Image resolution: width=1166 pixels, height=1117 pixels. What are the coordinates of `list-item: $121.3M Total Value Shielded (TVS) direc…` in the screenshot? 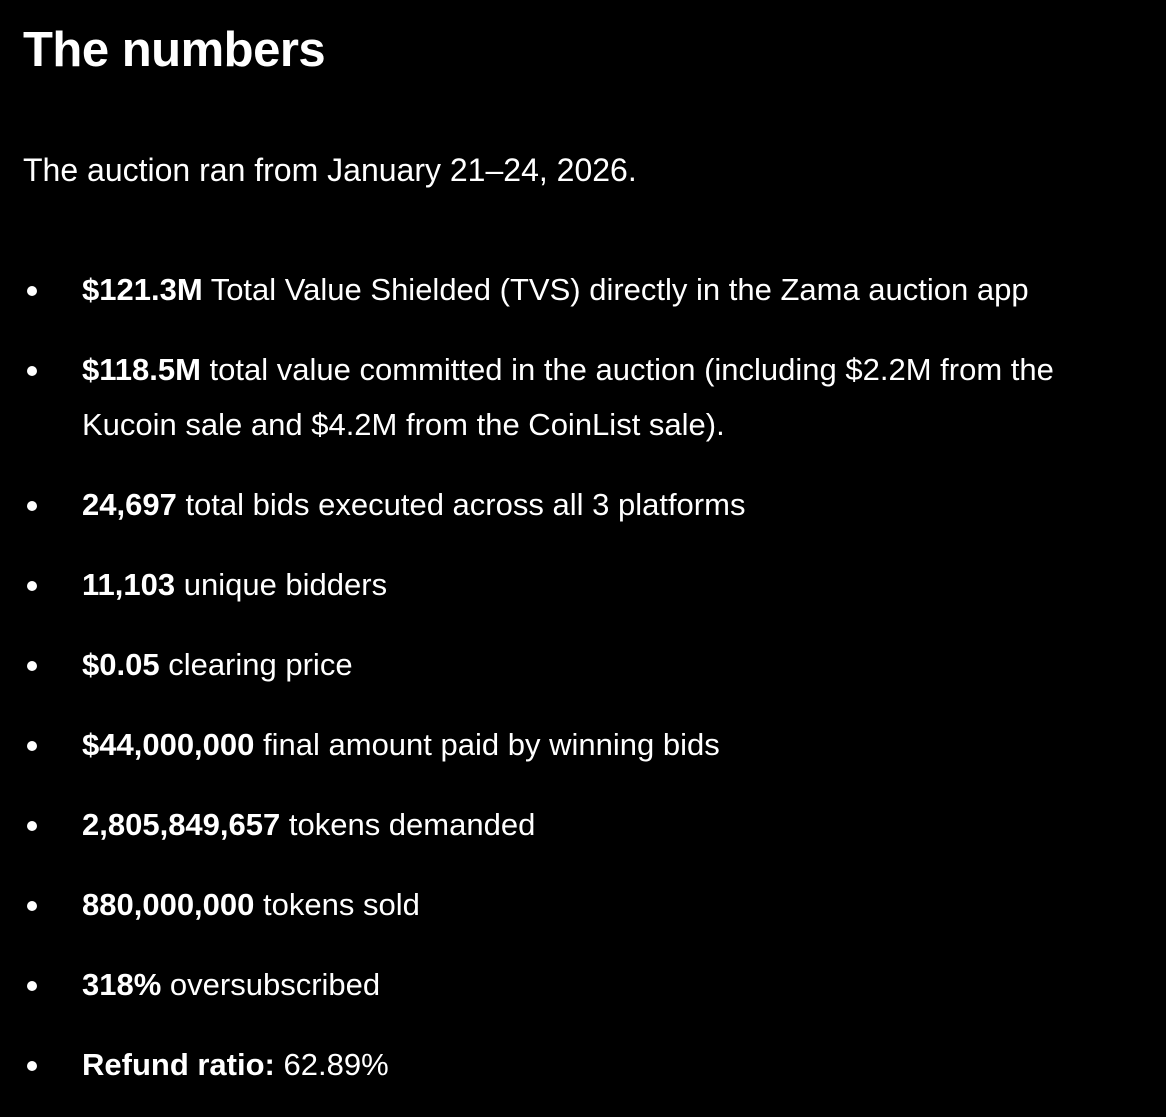 It's located at (585, 289).